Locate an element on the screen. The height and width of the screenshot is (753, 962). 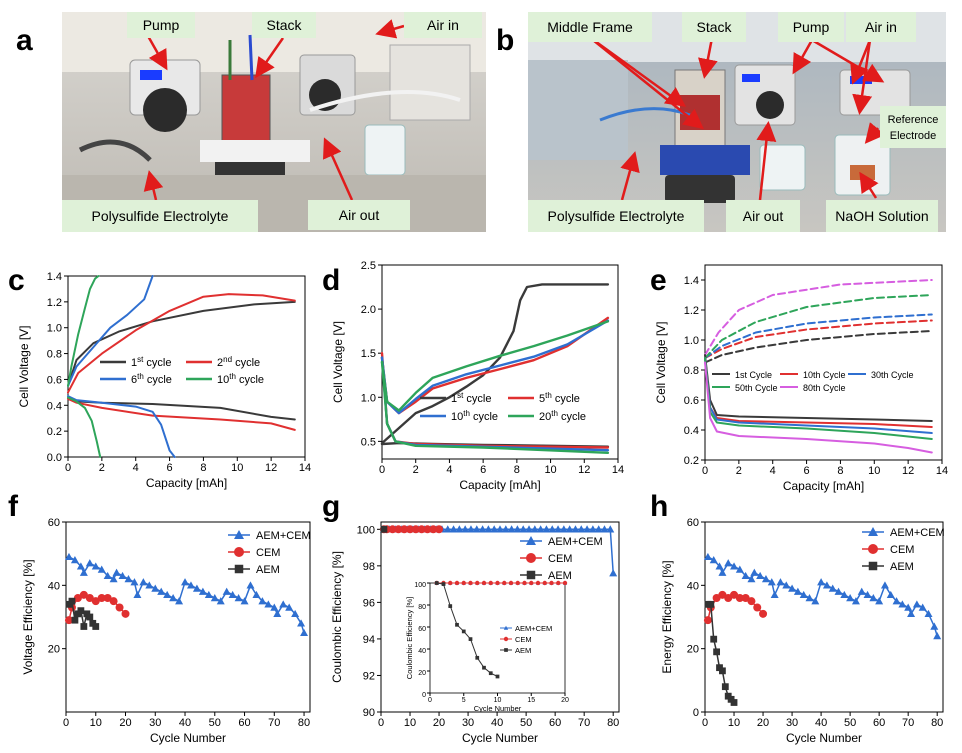
x-tick-label: 80 is located at coordinates (613, 723).